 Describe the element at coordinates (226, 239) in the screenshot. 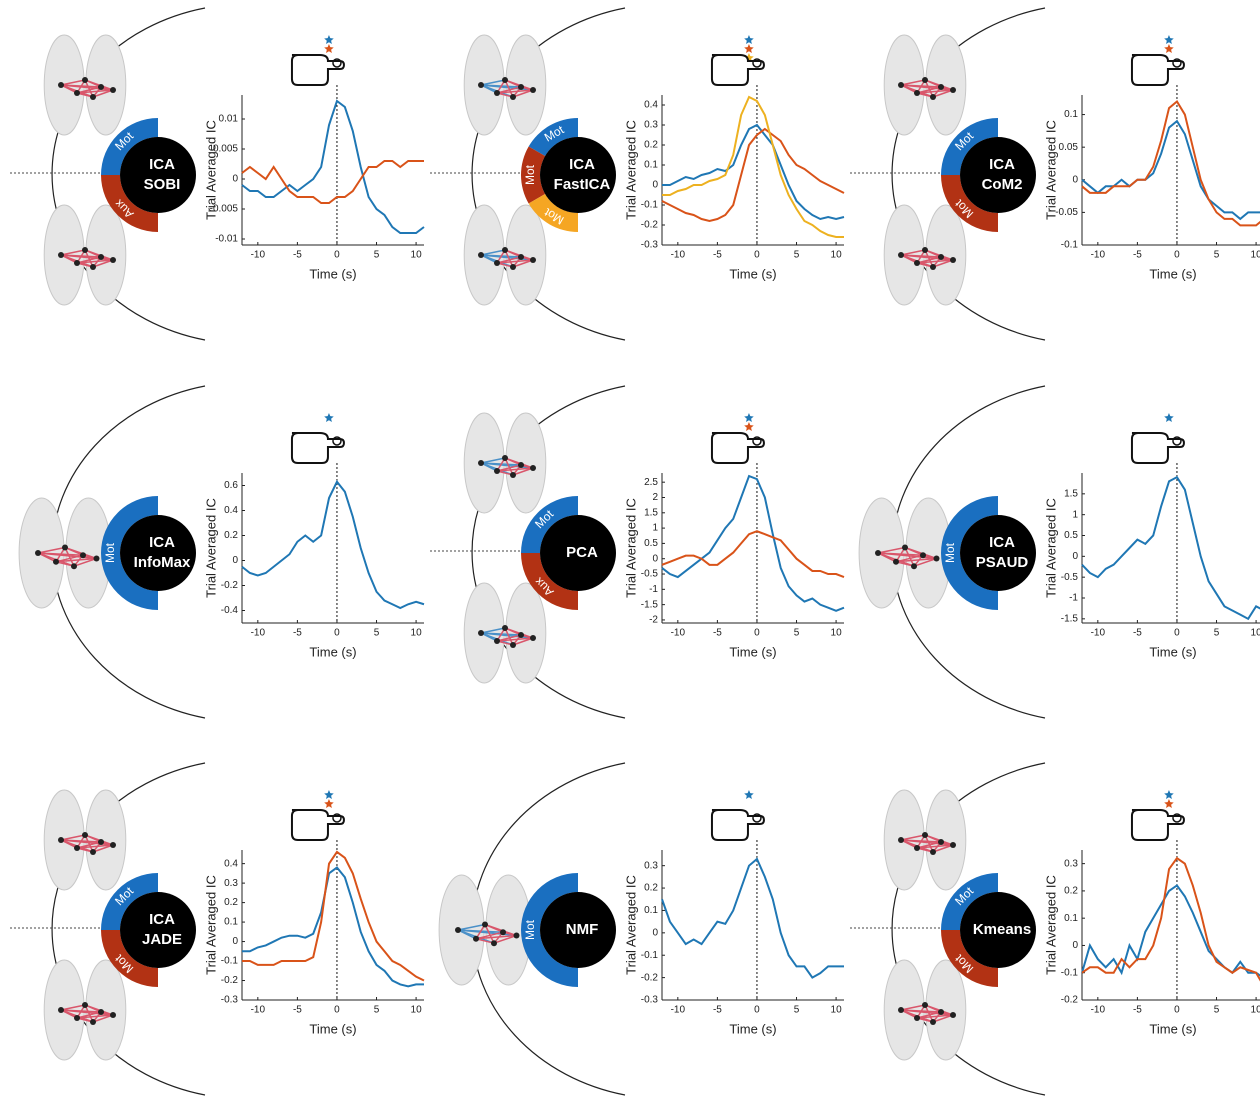

I see `y-tick-label: -0.01` at that location.